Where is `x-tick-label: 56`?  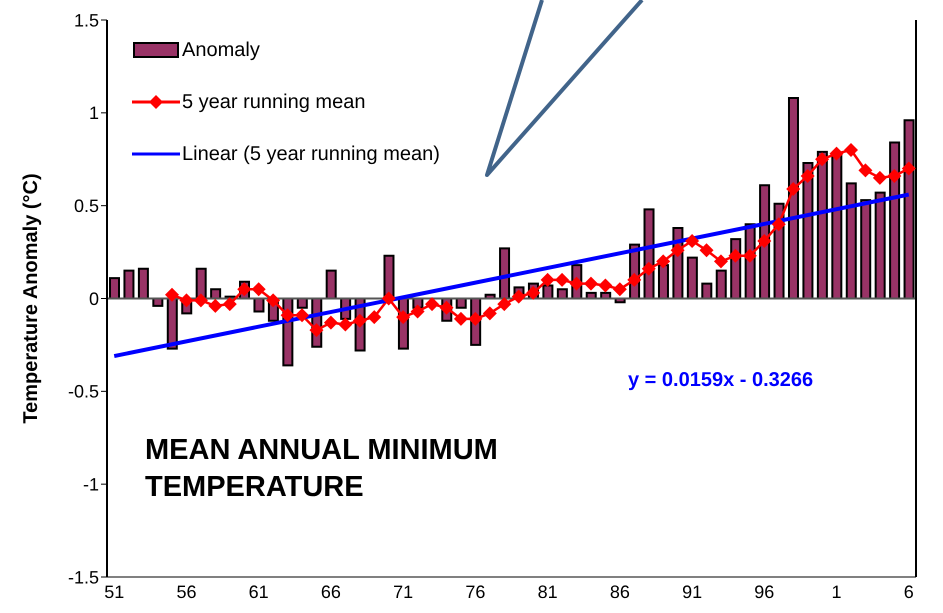
x-tick-label: 56 is located at coordinates (186, 592).